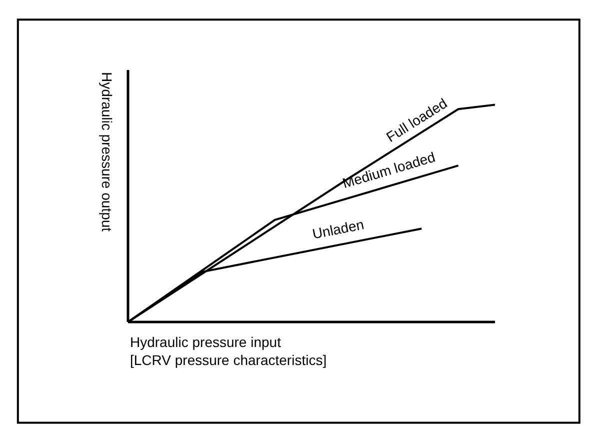 The height and width of the screenshot is (441, 598). I want to click on text: Medium loaded, so click(388, 170).